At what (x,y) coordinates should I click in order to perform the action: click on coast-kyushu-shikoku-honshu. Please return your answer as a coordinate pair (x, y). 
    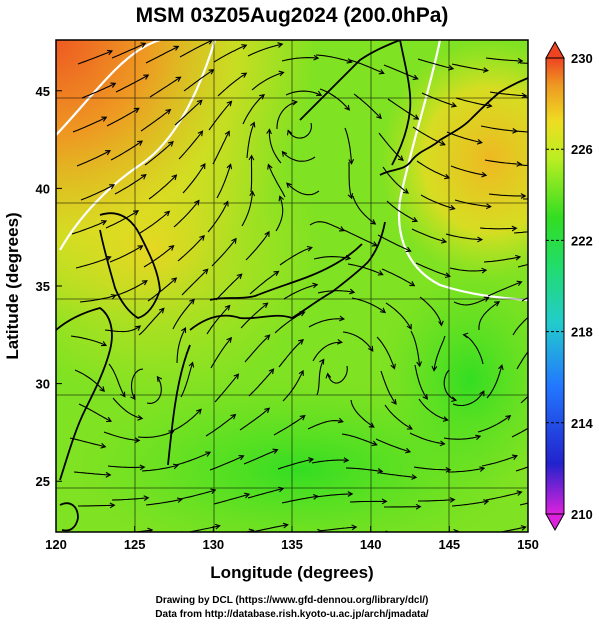
    Looking at the image, I should click on (287, 276).